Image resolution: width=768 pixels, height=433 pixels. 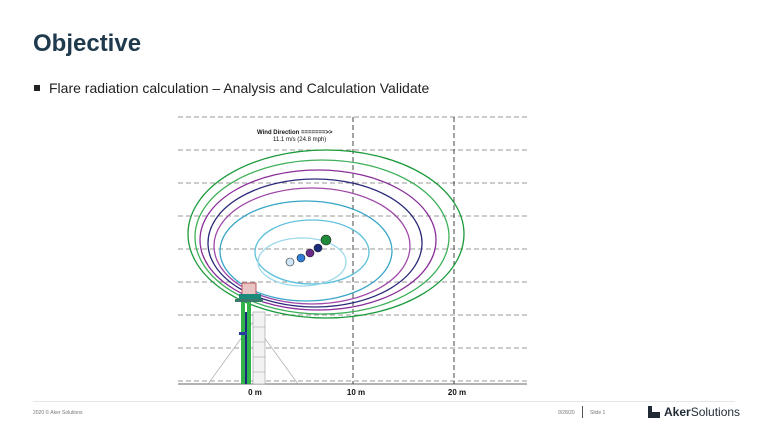 I want to click on flame-markers, so click(x=308, y=250).